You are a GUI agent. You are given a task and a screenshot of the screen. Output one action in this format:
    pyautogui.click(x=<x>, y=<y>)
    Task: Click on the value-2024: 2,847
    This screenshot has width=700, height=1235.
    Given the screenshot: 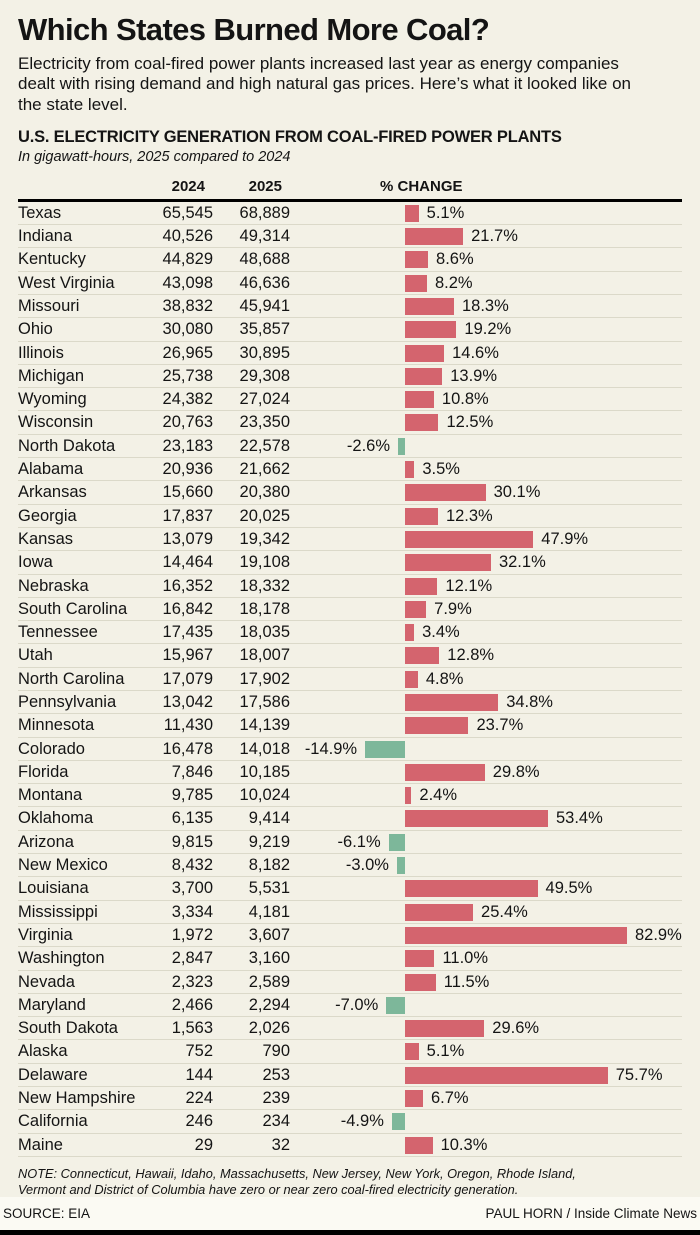 What is the action you would take?
    pyautogui.click(x=192, y=958)
    